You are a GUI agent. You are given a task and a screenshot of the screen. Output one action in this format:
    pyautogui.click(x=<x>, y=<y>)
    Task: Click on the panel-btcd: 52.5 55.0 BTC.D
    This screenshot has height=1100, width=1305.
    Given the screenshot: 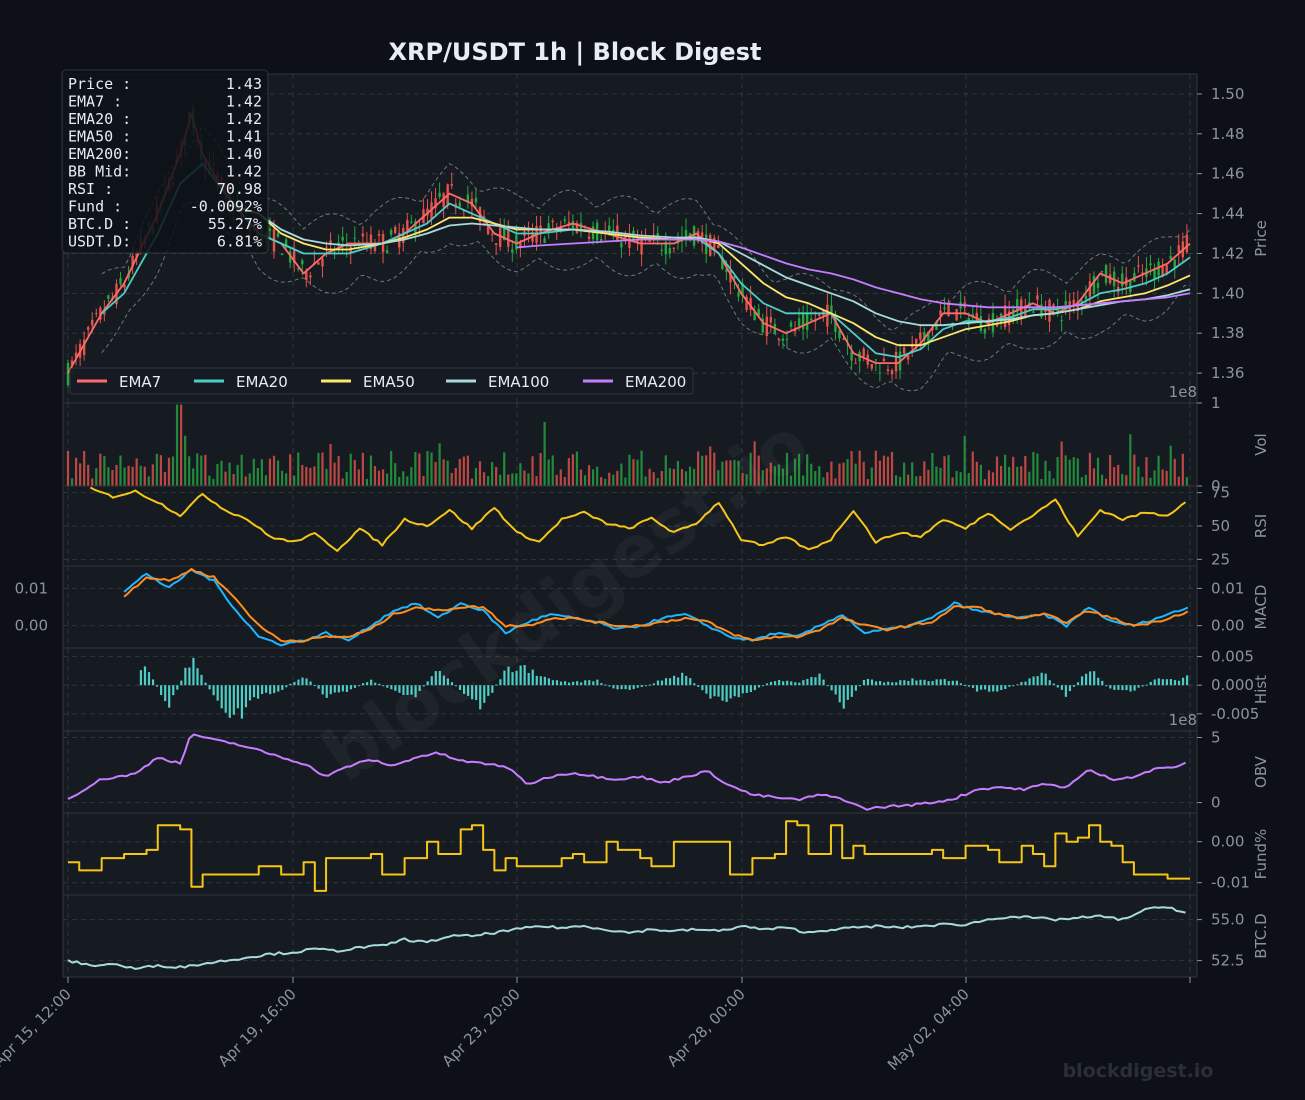 What is the action you would take?
    pyautogui.click(x=666, y=936)
    